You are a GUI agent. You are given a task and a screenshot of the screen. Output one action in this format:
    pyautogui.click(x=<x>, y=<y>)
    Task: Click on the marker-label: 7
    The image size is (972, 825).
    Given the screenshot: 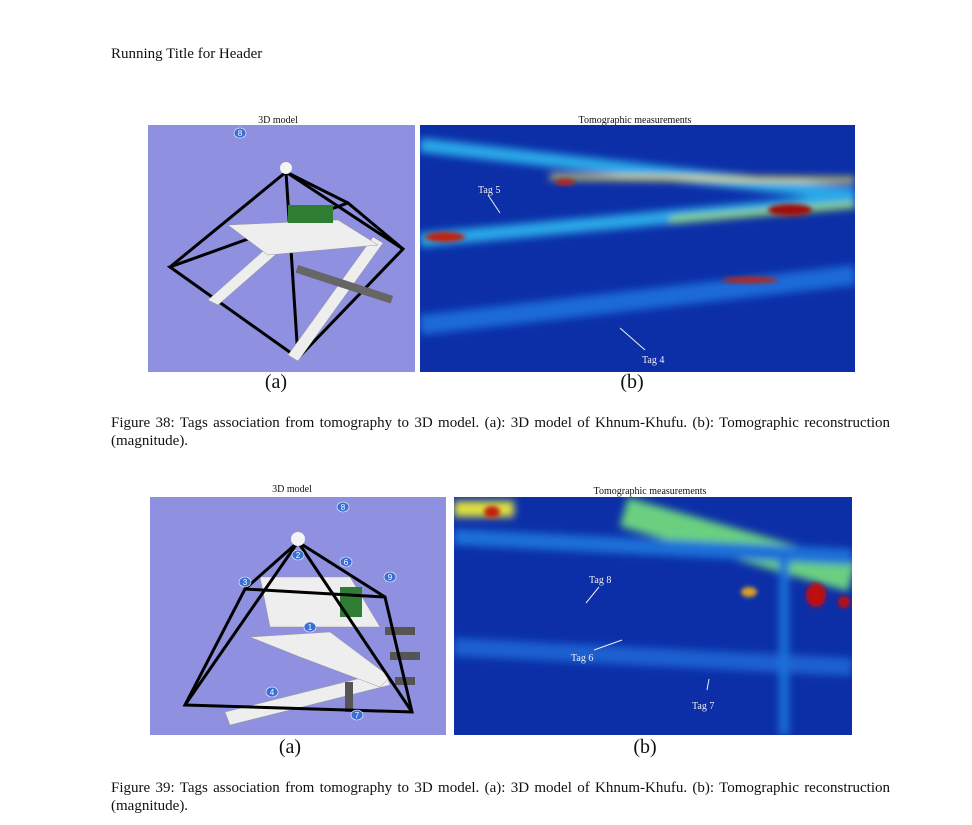 What is the action you would take?
    pyautogui.click(x=357, y=715)
    